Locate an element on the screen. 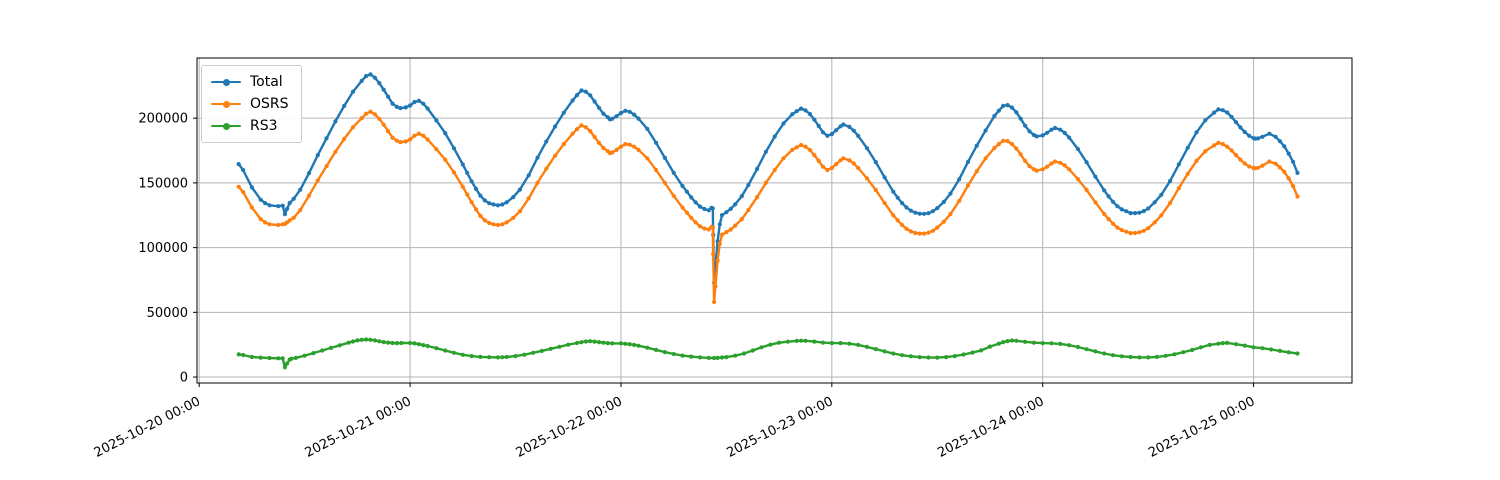 Image resolution: width=1500 pixels, height=480 pixels. svg-text: 2025-10-21 00:00 is located at coordinates (358, 427).